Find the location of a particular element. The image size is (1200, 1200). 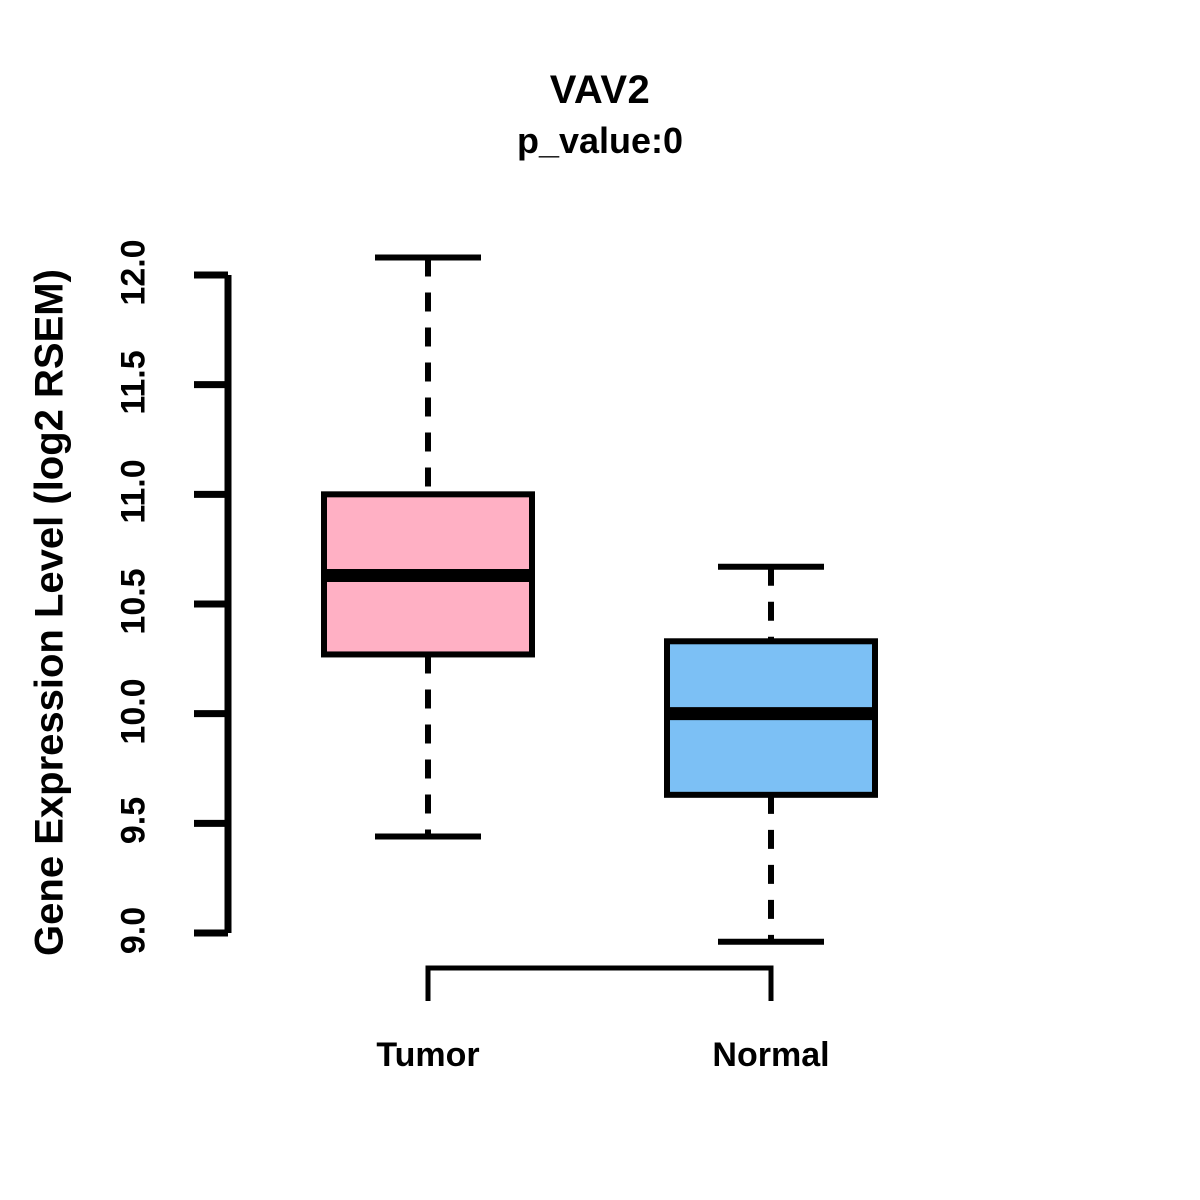

y-axis is located at coordinates (213, 604).